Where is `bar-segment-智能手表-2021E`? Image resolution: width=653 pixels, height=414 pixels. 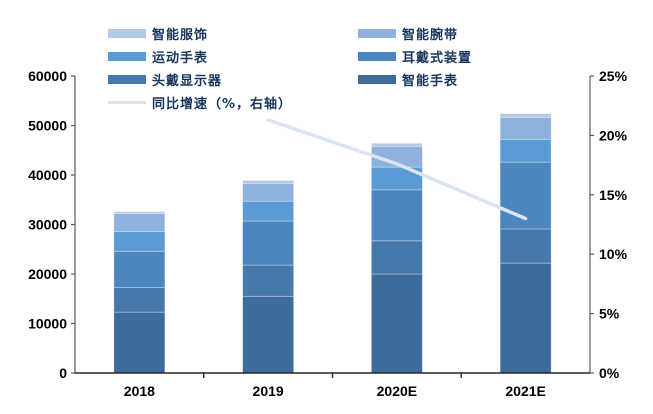 bar-segment-智能手表-2021E is located at coordinates (525, 318).